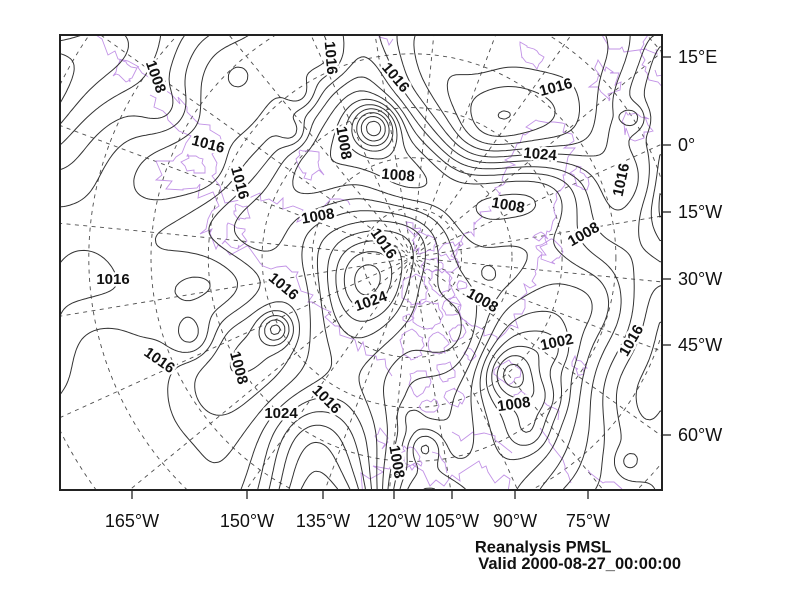 The width and height of the screenshot is (792, 612). What do you see at coordinates (700, 279) in the screenshot?
I see `svg-text: 30°W` at bounding box center [700, 279].